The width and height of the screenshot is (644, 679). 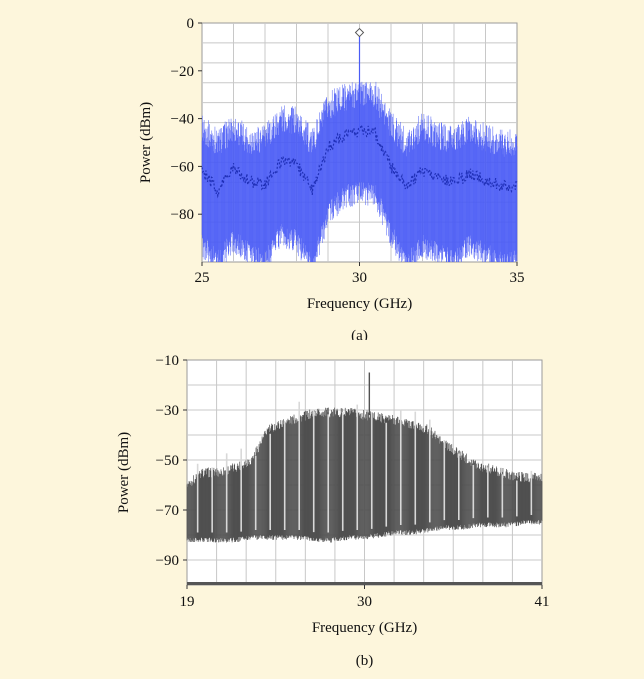 What do you see at coordinates (517, 278) in the screenshot?
I see `chart-a-x-tick-label: 35` at bounding box center [517, 278].